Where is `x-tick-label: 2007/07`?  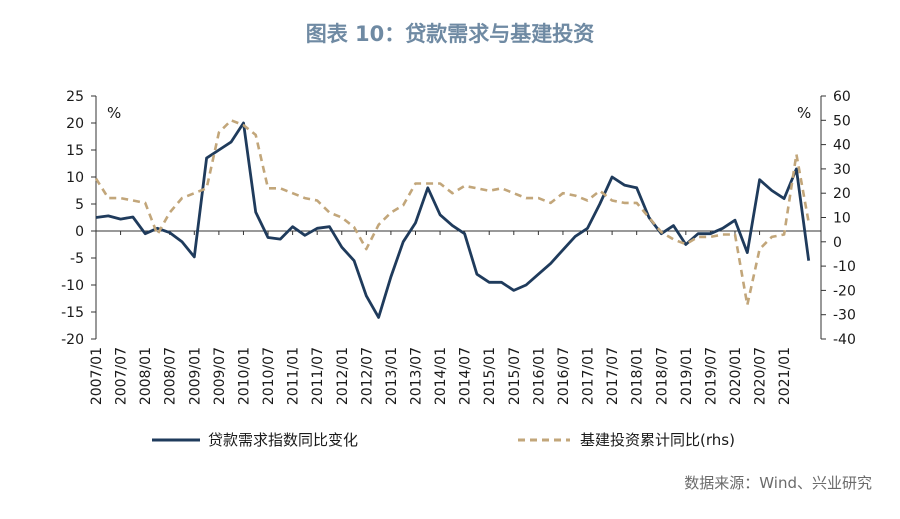
x-tick-label: 2007/07 is located at coordinates (122, 376).